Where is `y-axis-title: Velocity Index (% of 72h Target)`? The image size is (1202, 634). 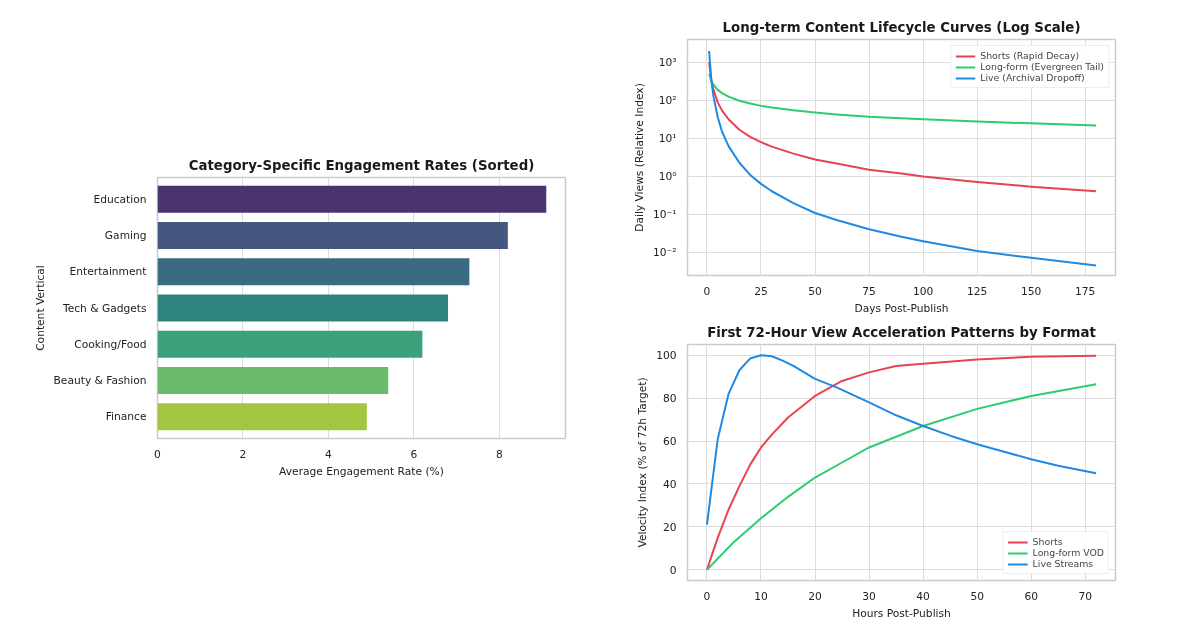 y-axis-title: Velocity Index (% of 72h Target) is located at coordinates (643, 462).